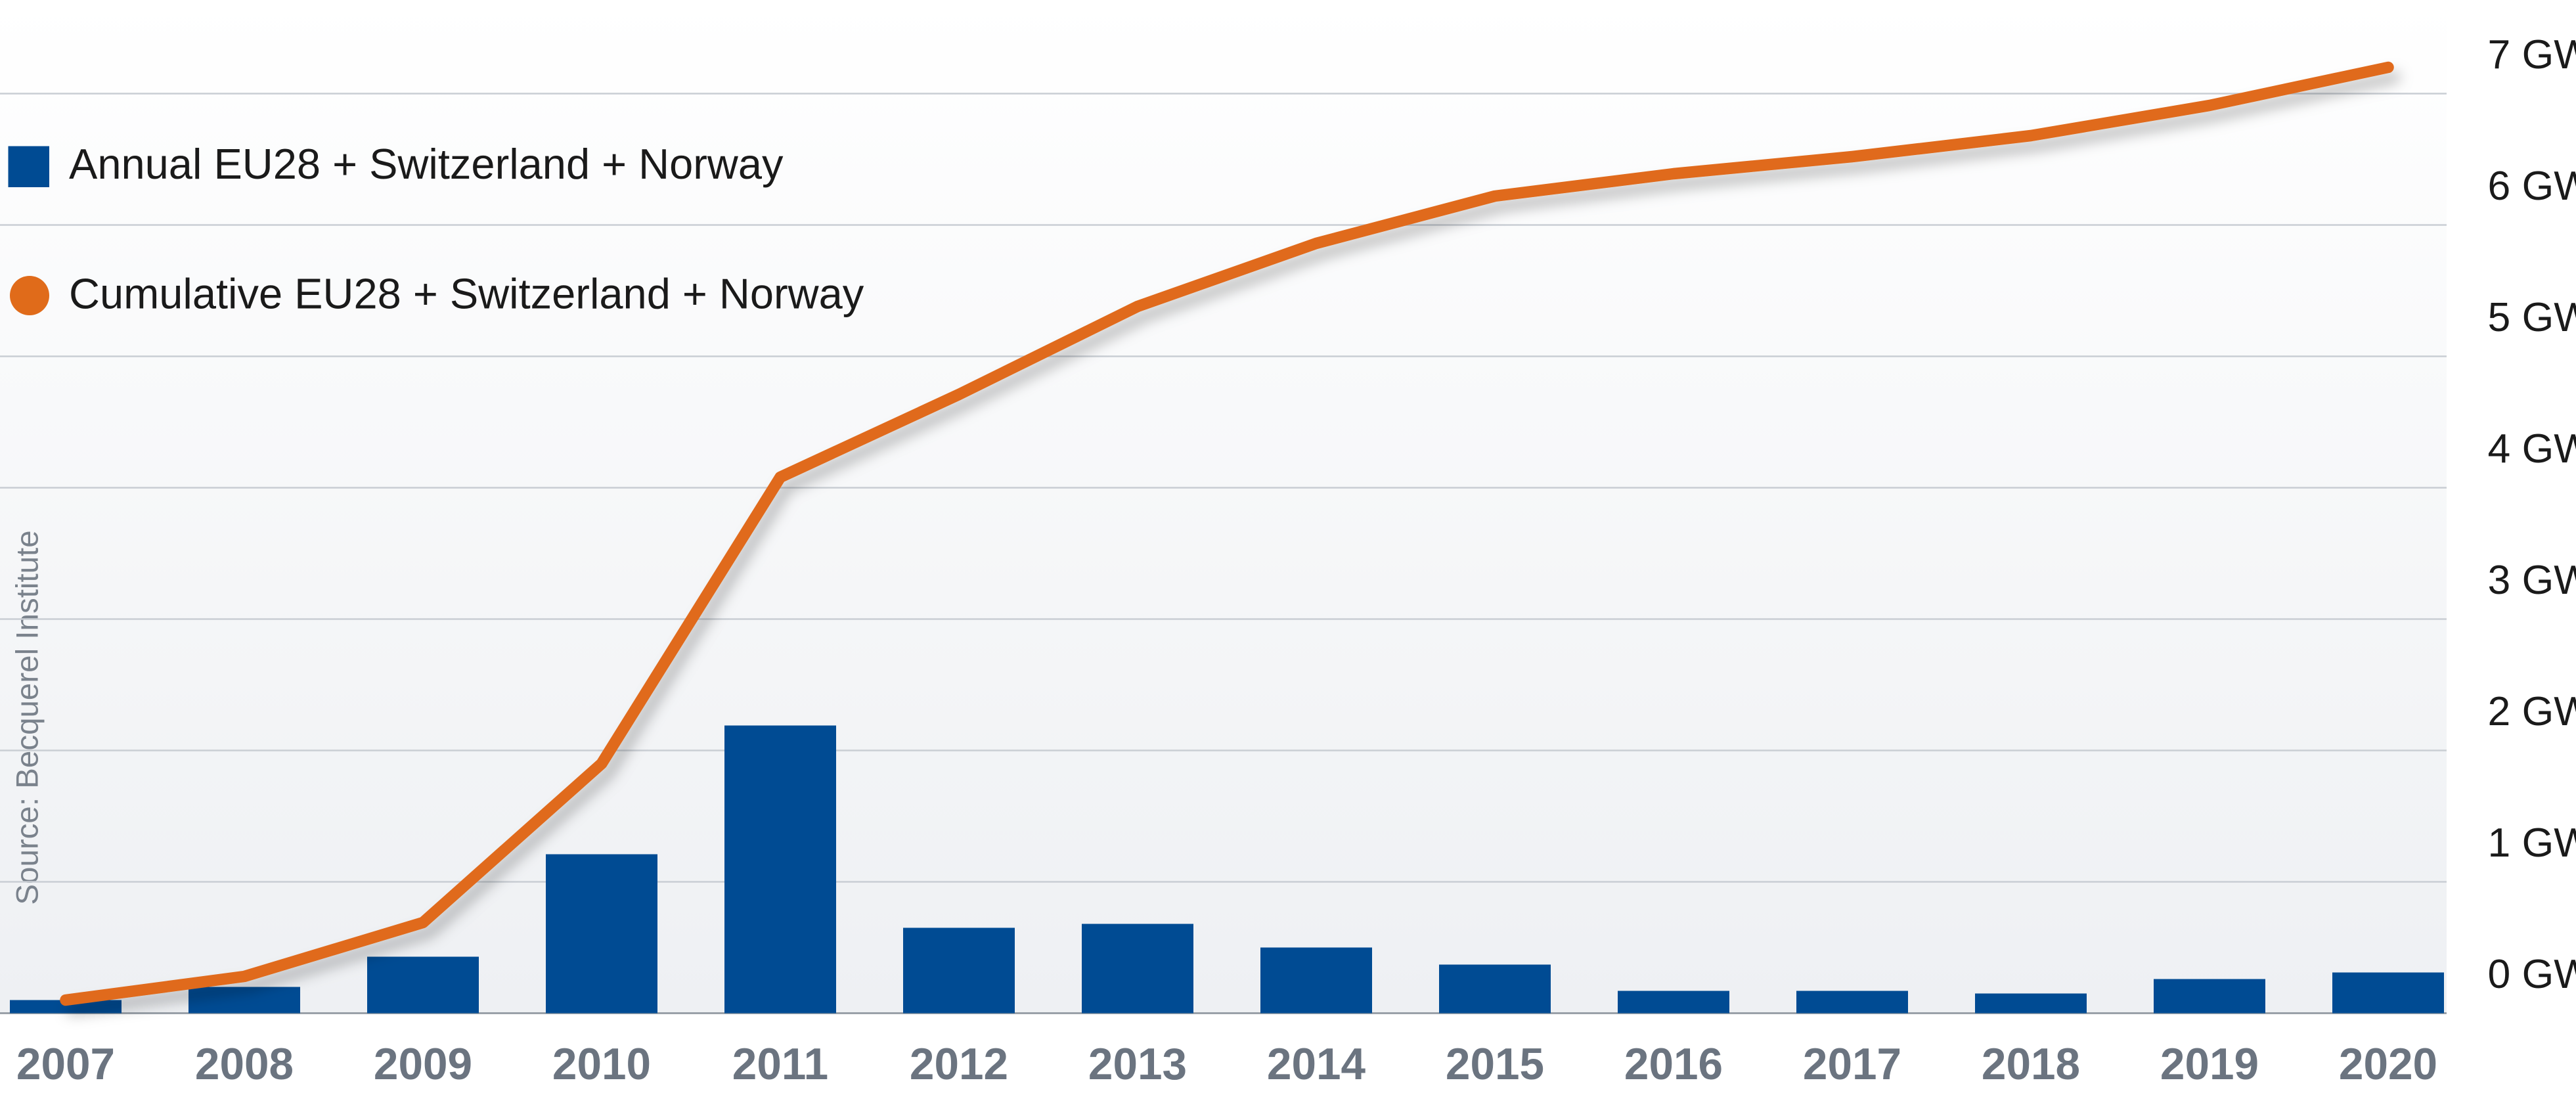 This screenshot has width=2576, height=1093. I want to click on y-tick-label: 1 GW, so click(2532, 843).